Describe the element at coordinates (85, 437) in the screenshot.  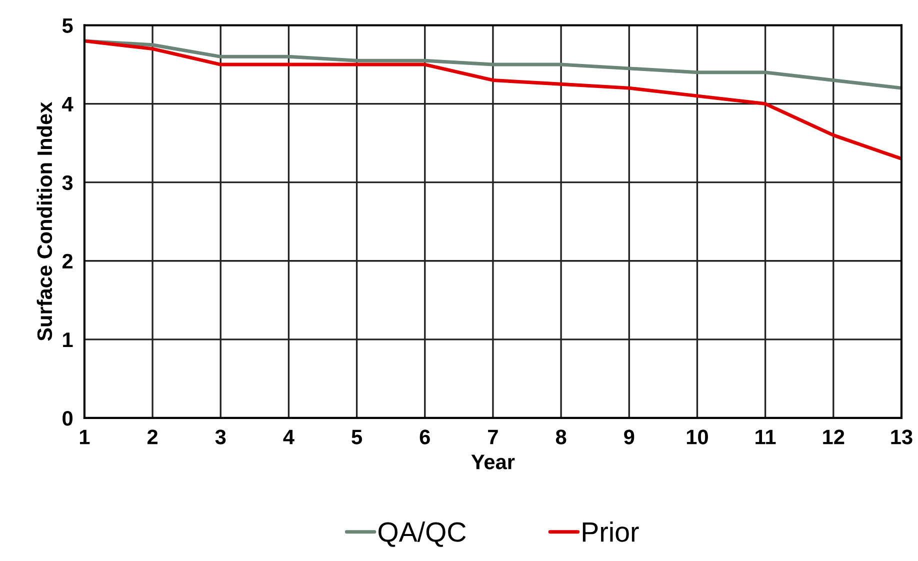
I see `x-tick-label: 1` at that location.